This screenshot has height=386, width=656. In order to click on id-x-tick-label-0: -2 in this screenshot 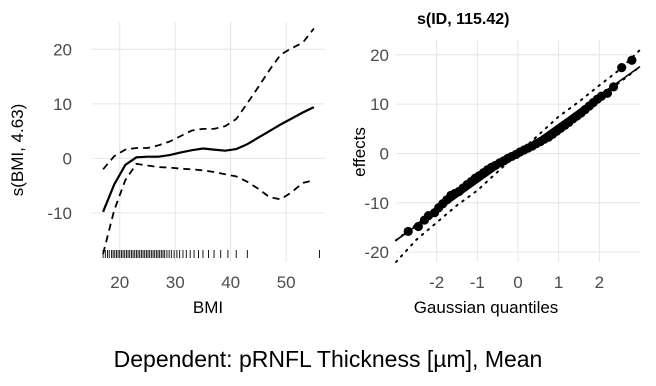, I will do `click(436, 282)`.